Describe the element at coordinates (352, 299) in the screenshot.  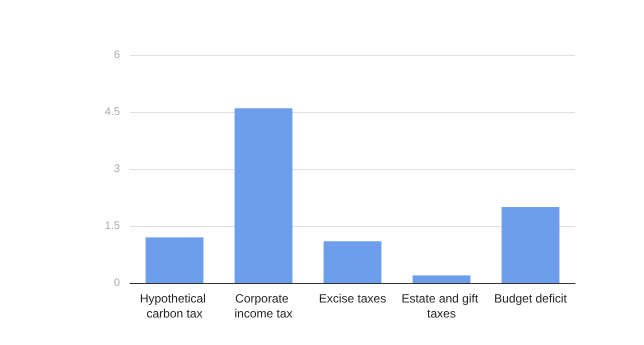
I see `x-tick-label: Excise taxes` at that location.